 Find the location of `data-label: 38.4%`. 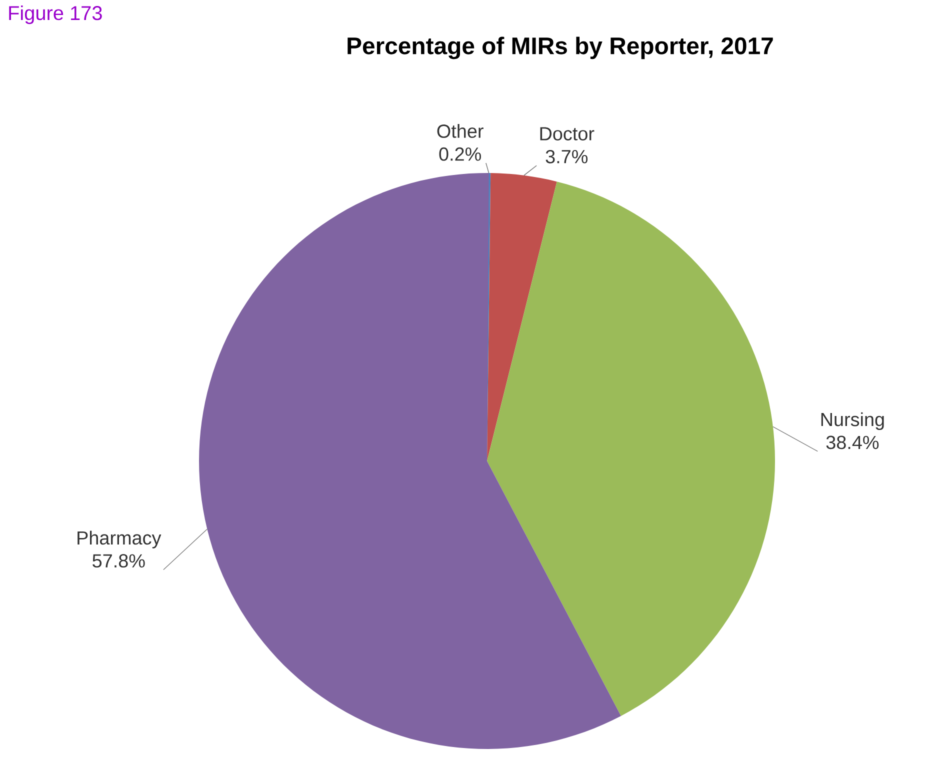

data-label: 38.4% is located at coordinates (852, 443).